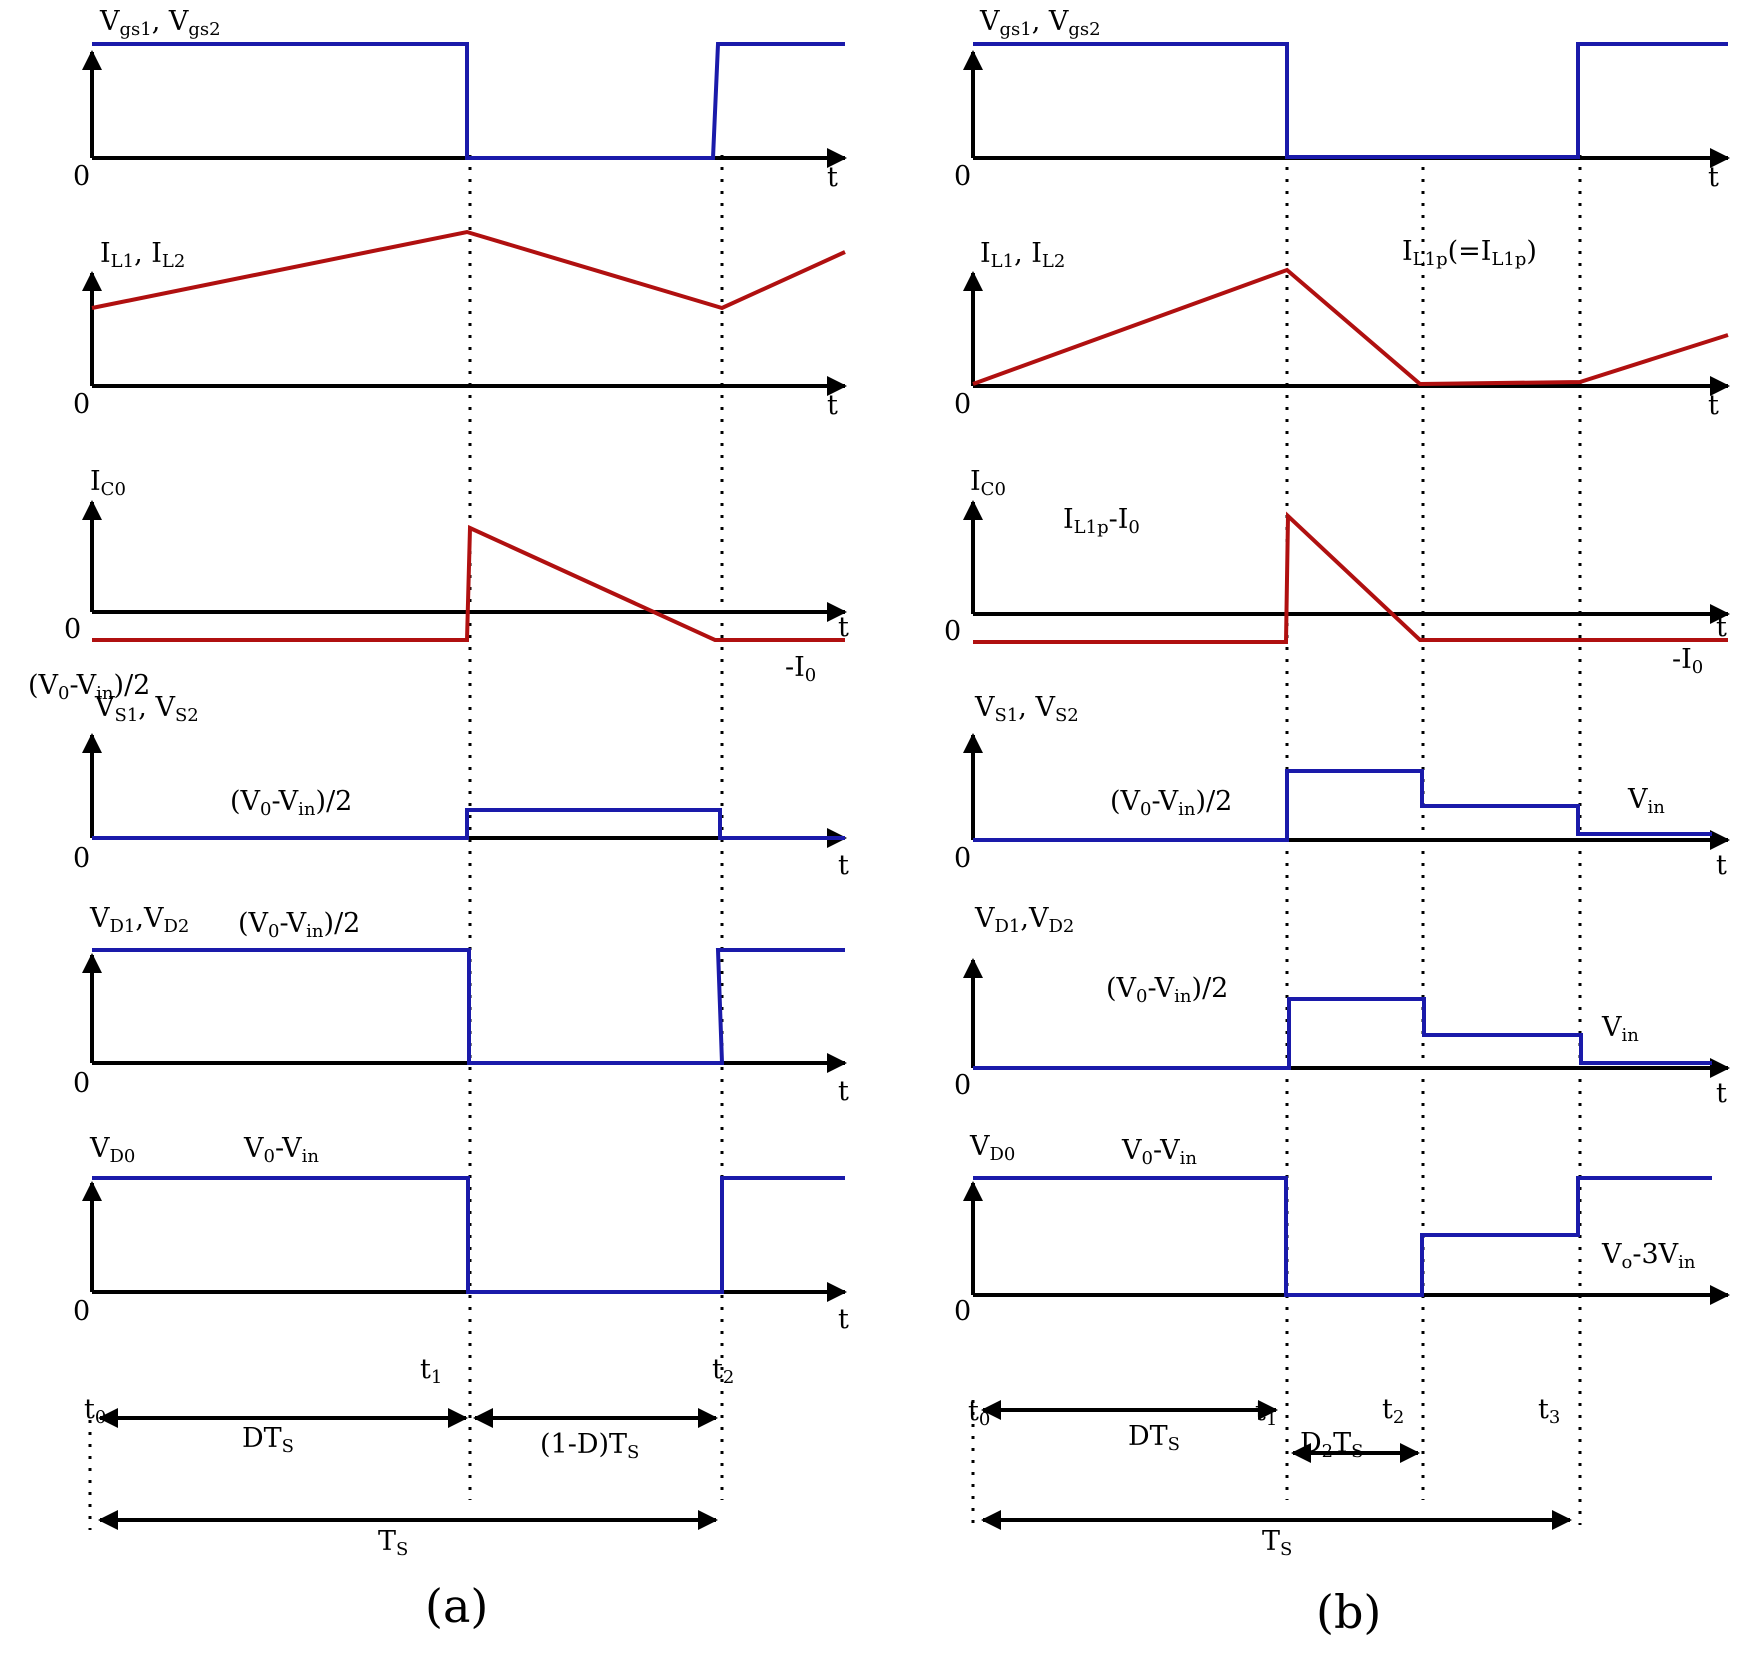  What do you see at coordinates (438, 775) in the screenshot?
I see `plot-vs-a: (V0-Vin)/2 VS1, VS2 (V0-Vin)/2 0 t` at bounding box center [438, 775].